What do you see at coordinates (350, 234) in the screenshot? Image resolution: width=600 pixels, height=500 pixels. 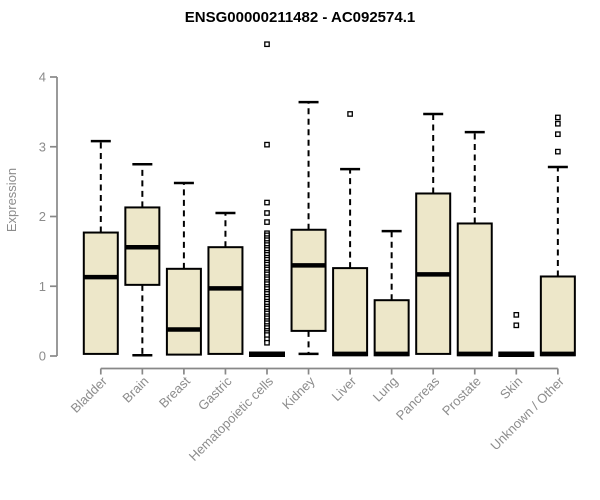 I see `boxplot-liver` at bounding box center [350, 234].